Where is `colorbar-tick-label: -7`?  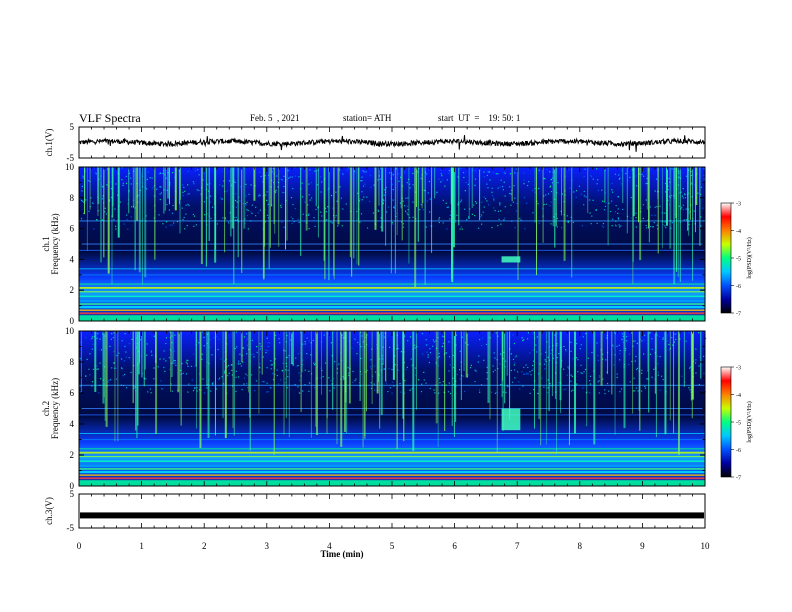
colorbar-tick-label: -7 is located at coordinates (738, 479).